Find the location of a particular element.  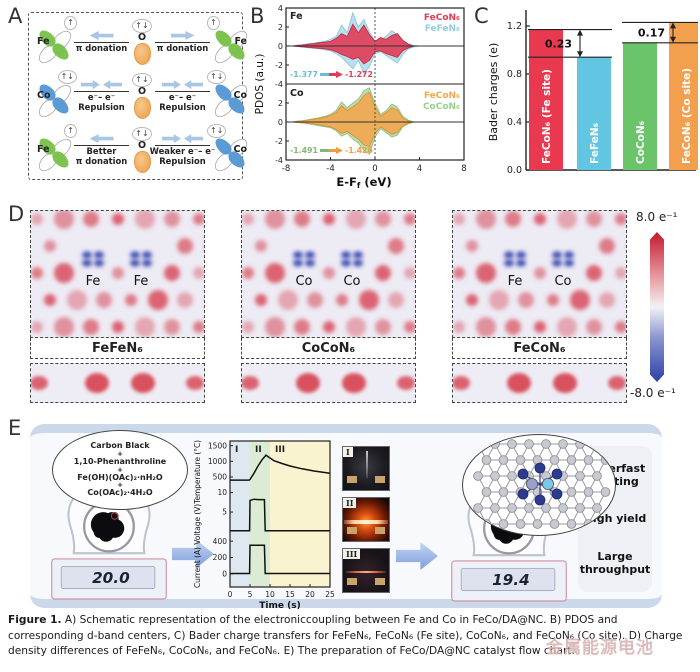

photo-stage-label: I is located at coordinates (348, 452).